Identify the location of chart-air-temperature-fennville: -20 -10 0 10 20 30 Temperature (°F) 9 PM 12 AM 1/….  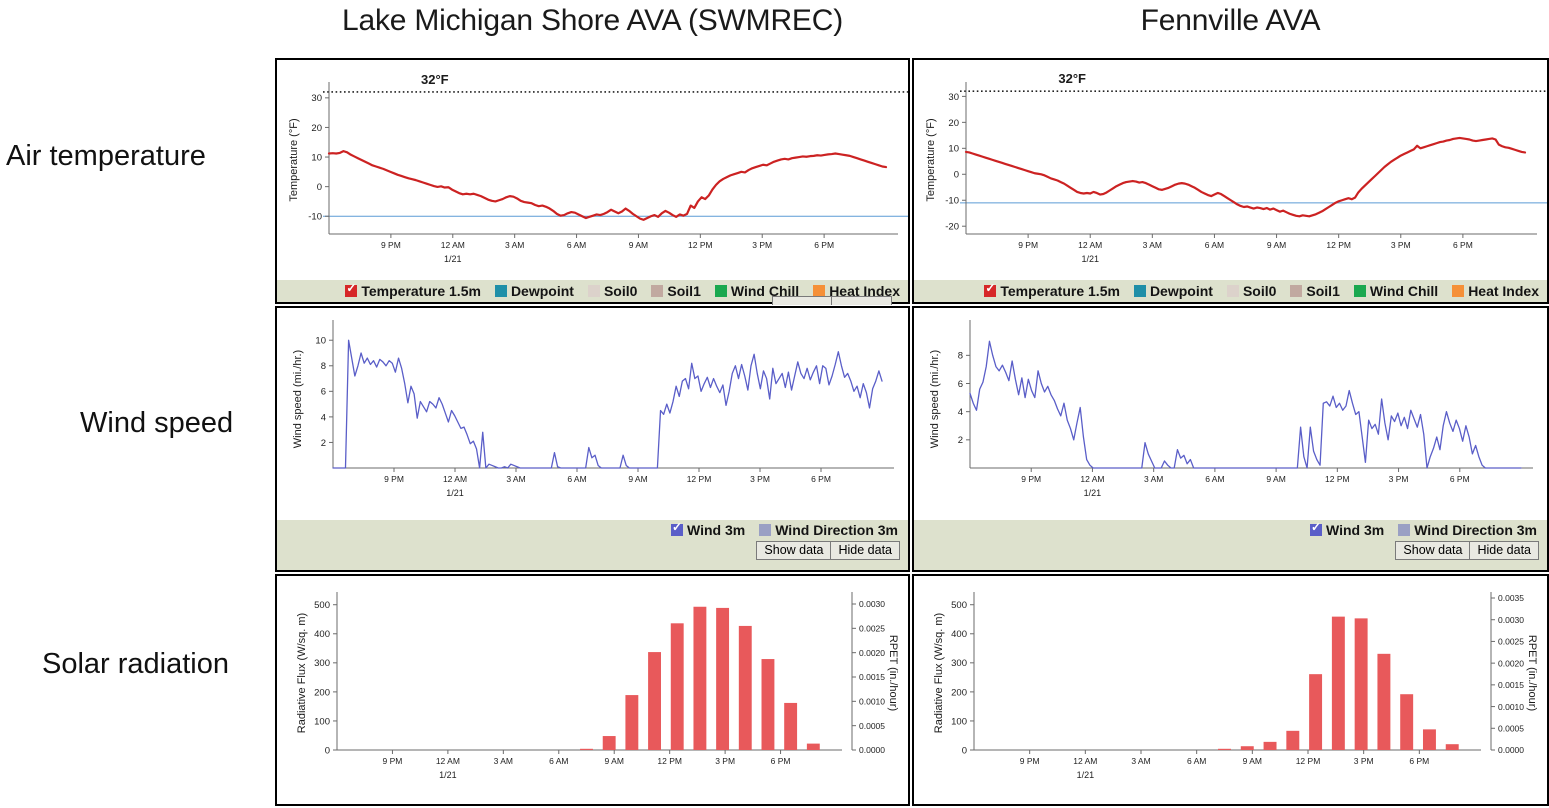
(1230, 170).